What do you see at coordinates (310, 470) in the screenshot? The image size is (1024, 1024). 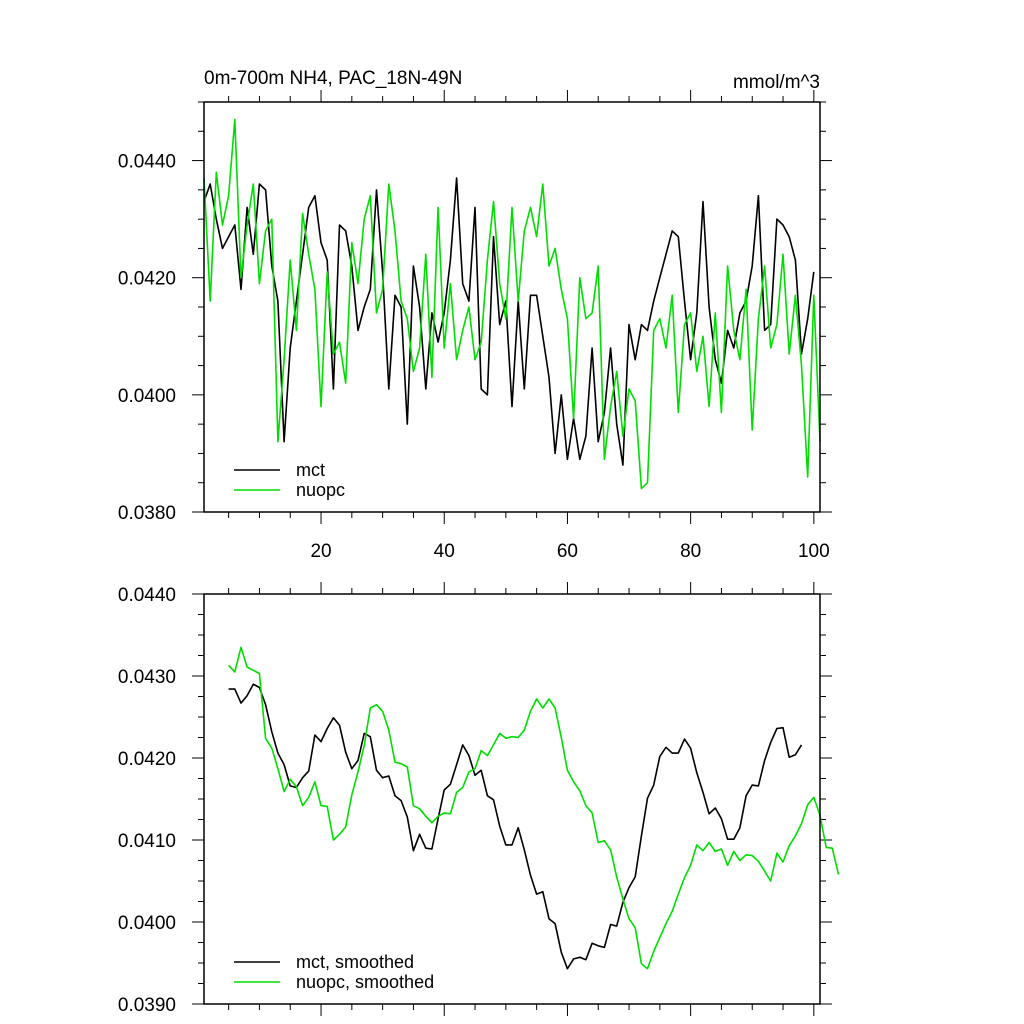 I see `legend-label-mct: mct` at bounding box center [310, 470].